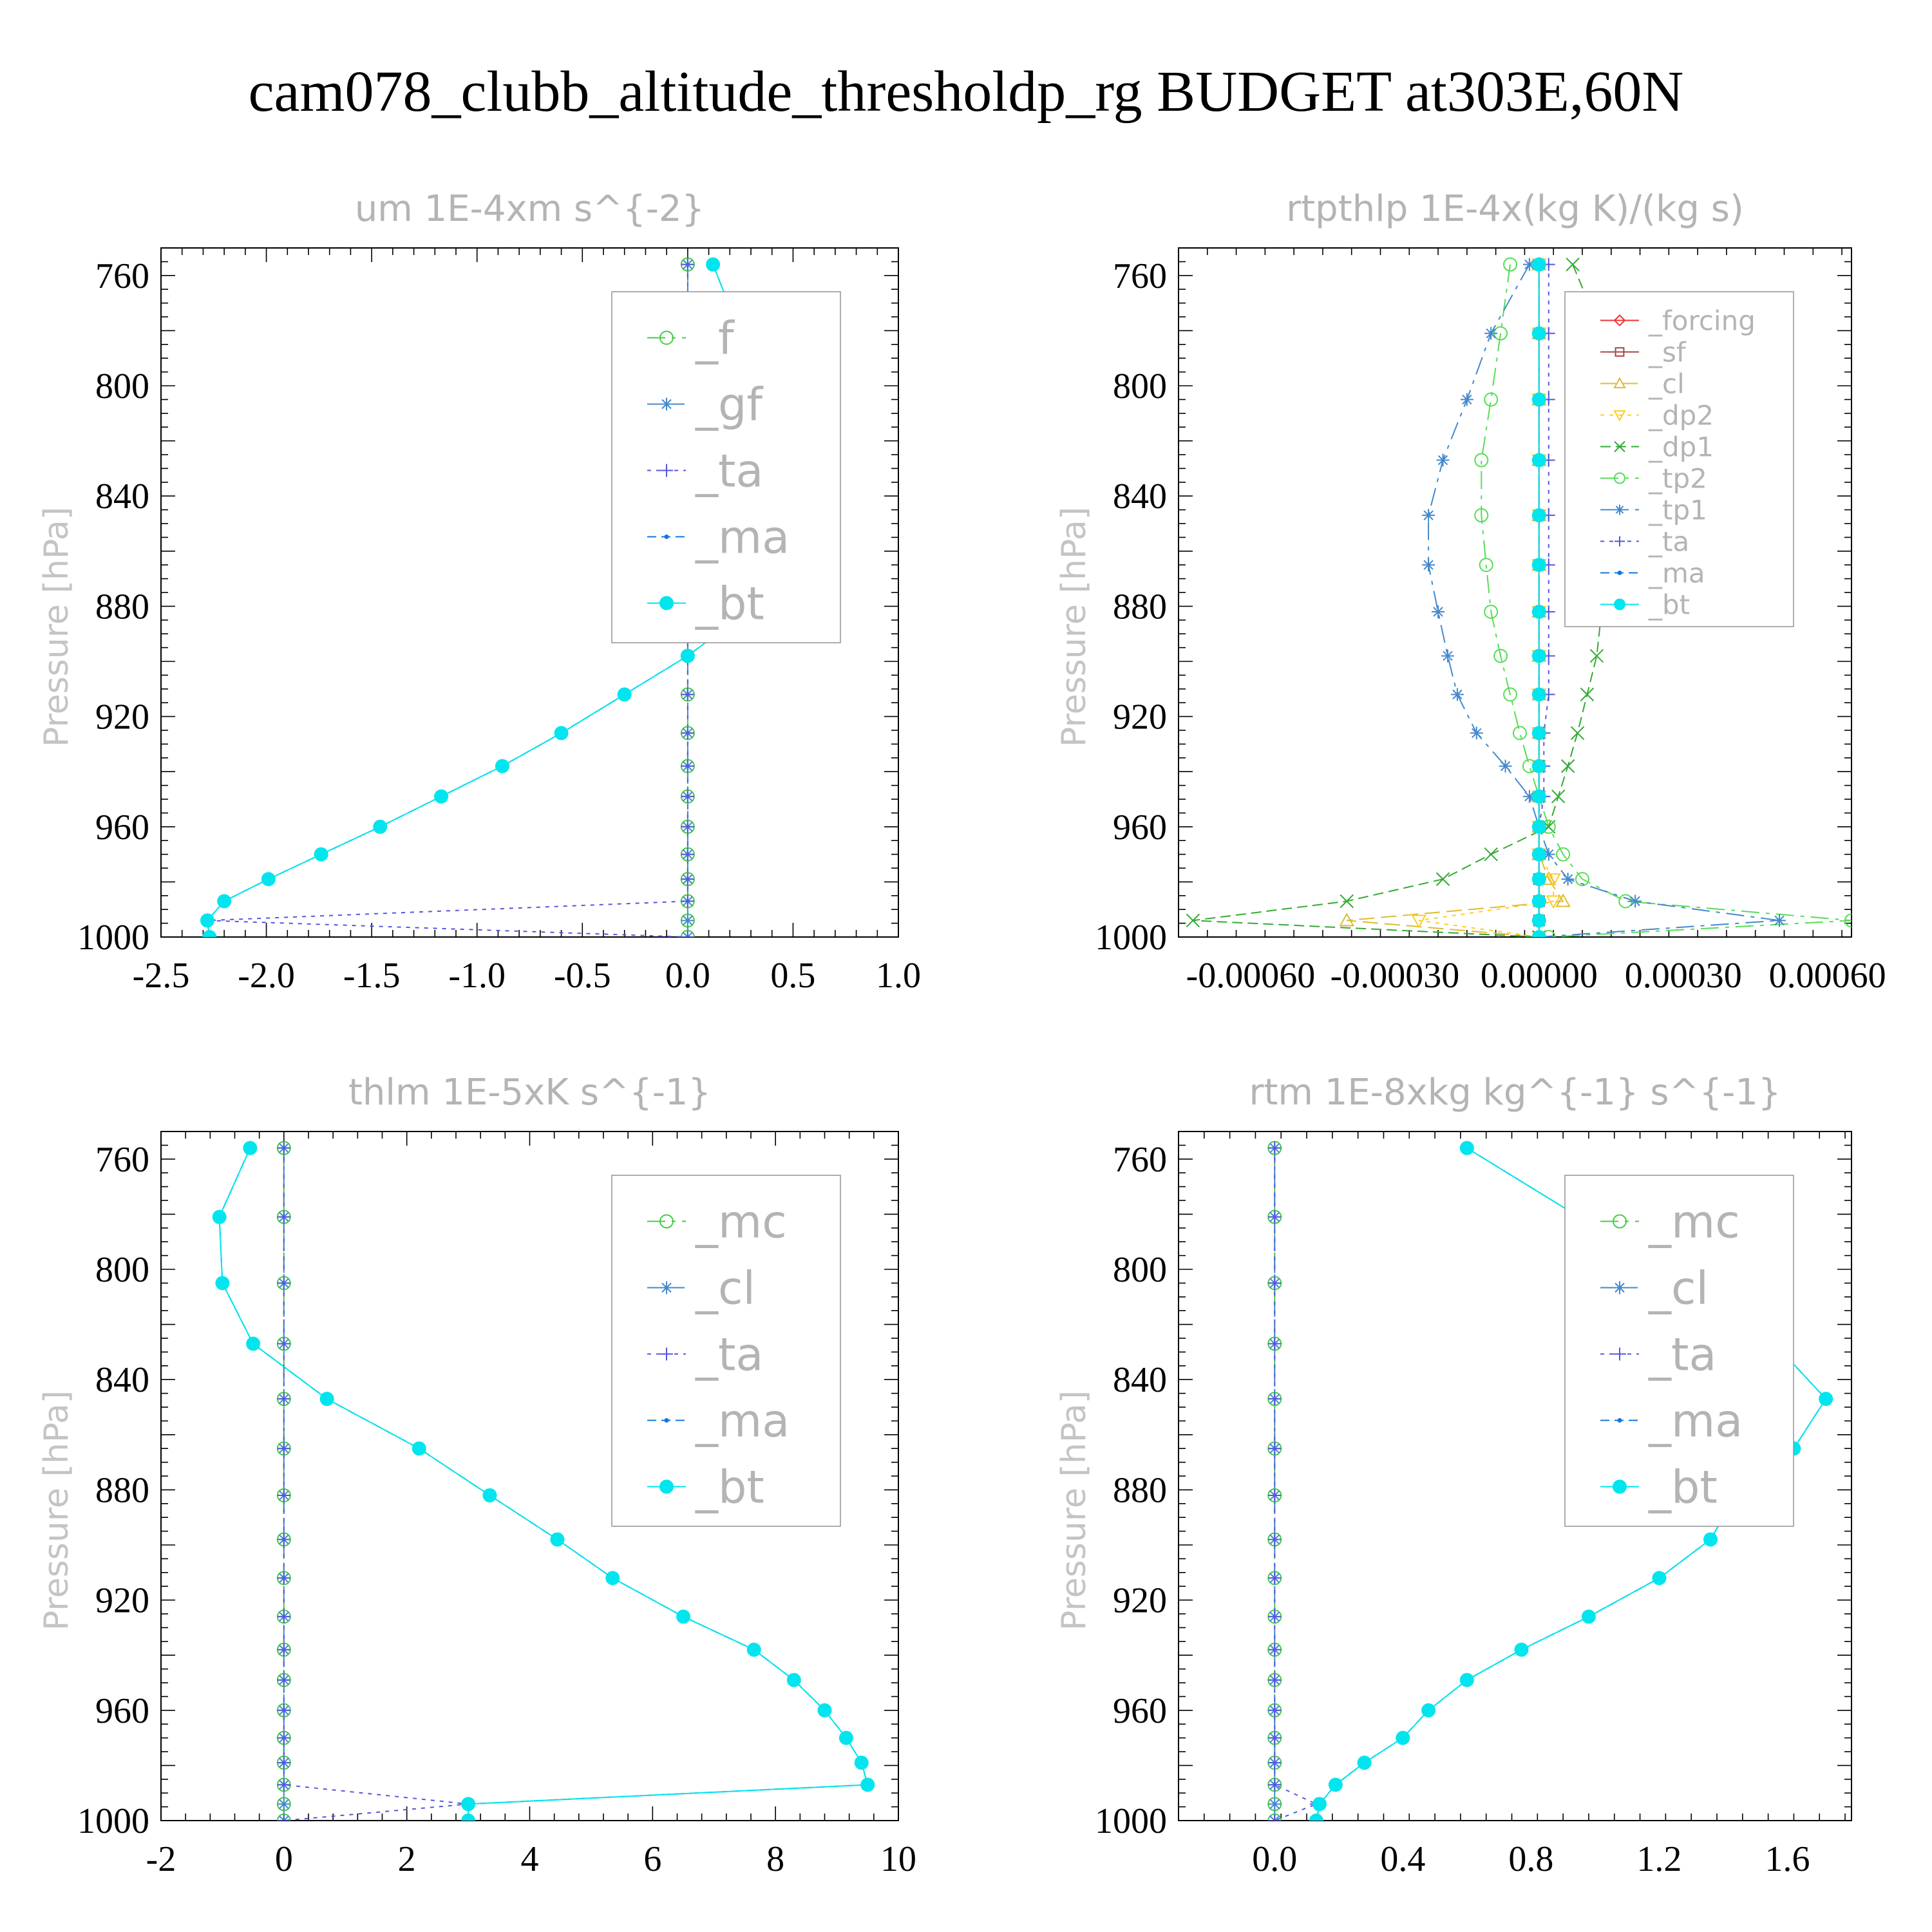 This screenshot has height=1932, width=1932. Describe the element at coordinates (1620, 1486) in the screenshot. I see `legend-marker-rtm-bt` at that location.